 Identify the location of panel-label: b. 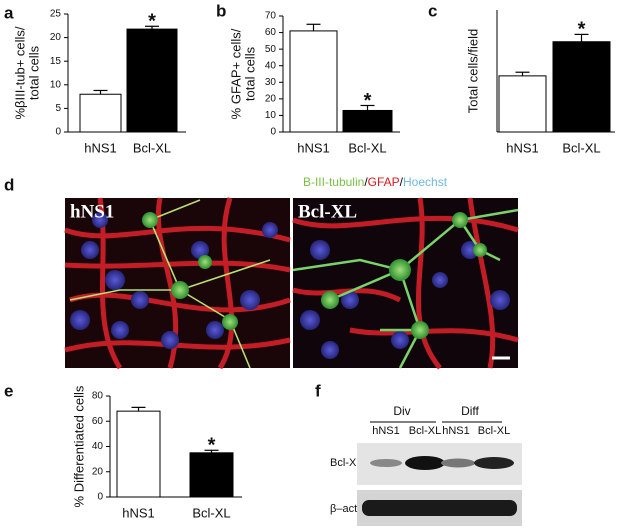
(221, 10).